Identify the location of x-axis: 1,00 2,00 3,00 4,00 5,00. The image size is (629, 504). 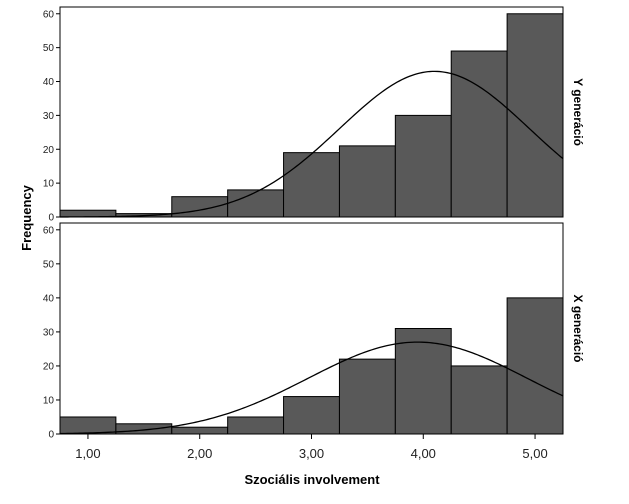
(311, 447).